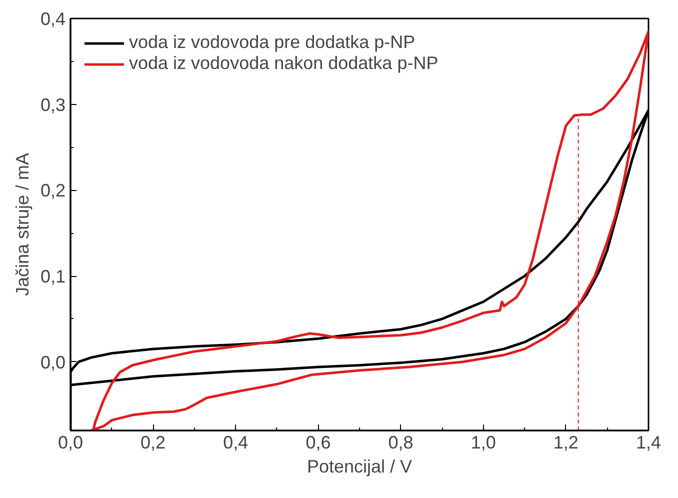  What do you see at coordinates (318, 442) in the screenshot?
I see `x-tick-label: 0,6` at bounding box center [318, 442].